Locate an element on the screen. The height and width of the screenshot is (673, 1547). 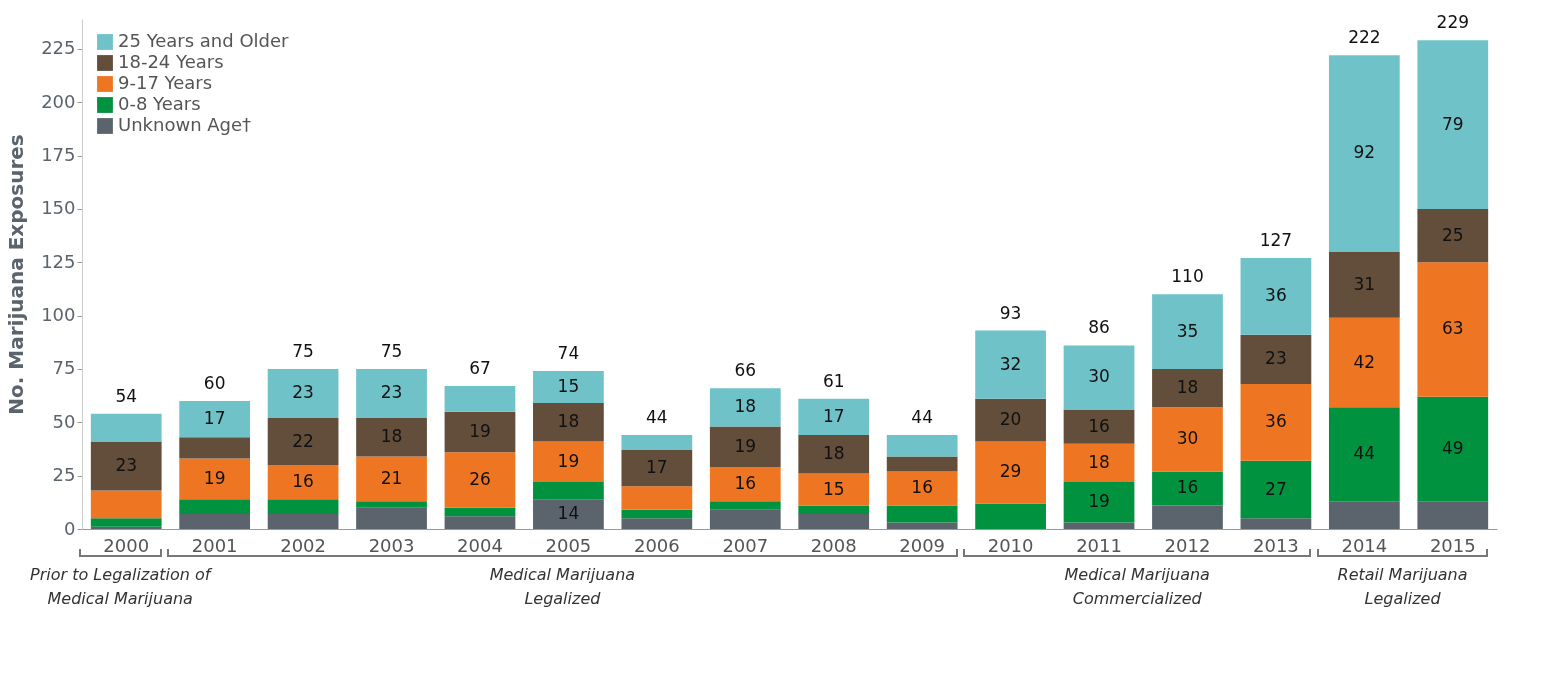
x-tick-label: 2006 is located at coordinates (656, 545).